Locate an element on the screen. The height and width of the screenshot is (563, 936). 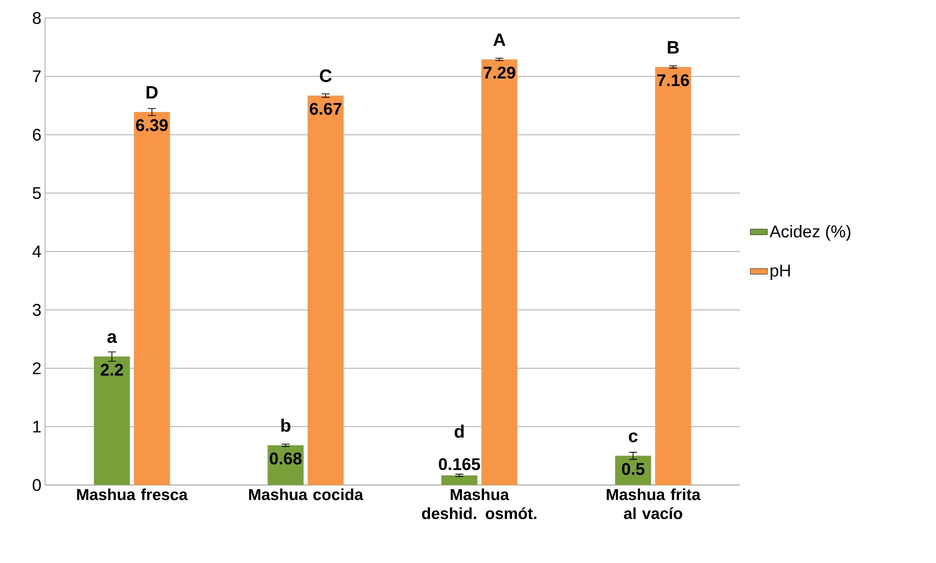
data-label: 7.29 is located at coordinates (500, 72).